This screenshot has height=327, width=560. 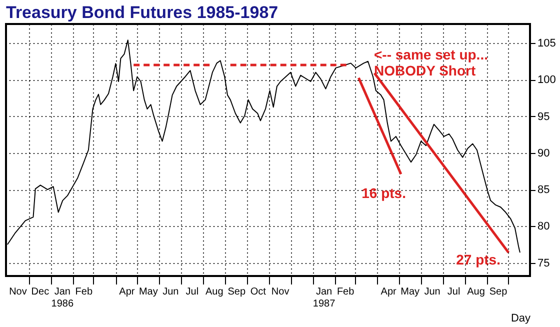 What do you see at coordinates (520, 318) in the screenshot?
I see `x-axis-title: Day` at bounding box center [520, 318].